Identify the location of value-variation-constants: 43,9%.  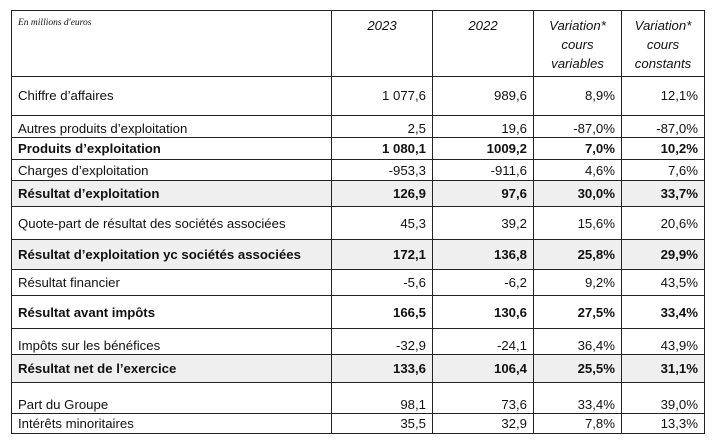
(663, 341).